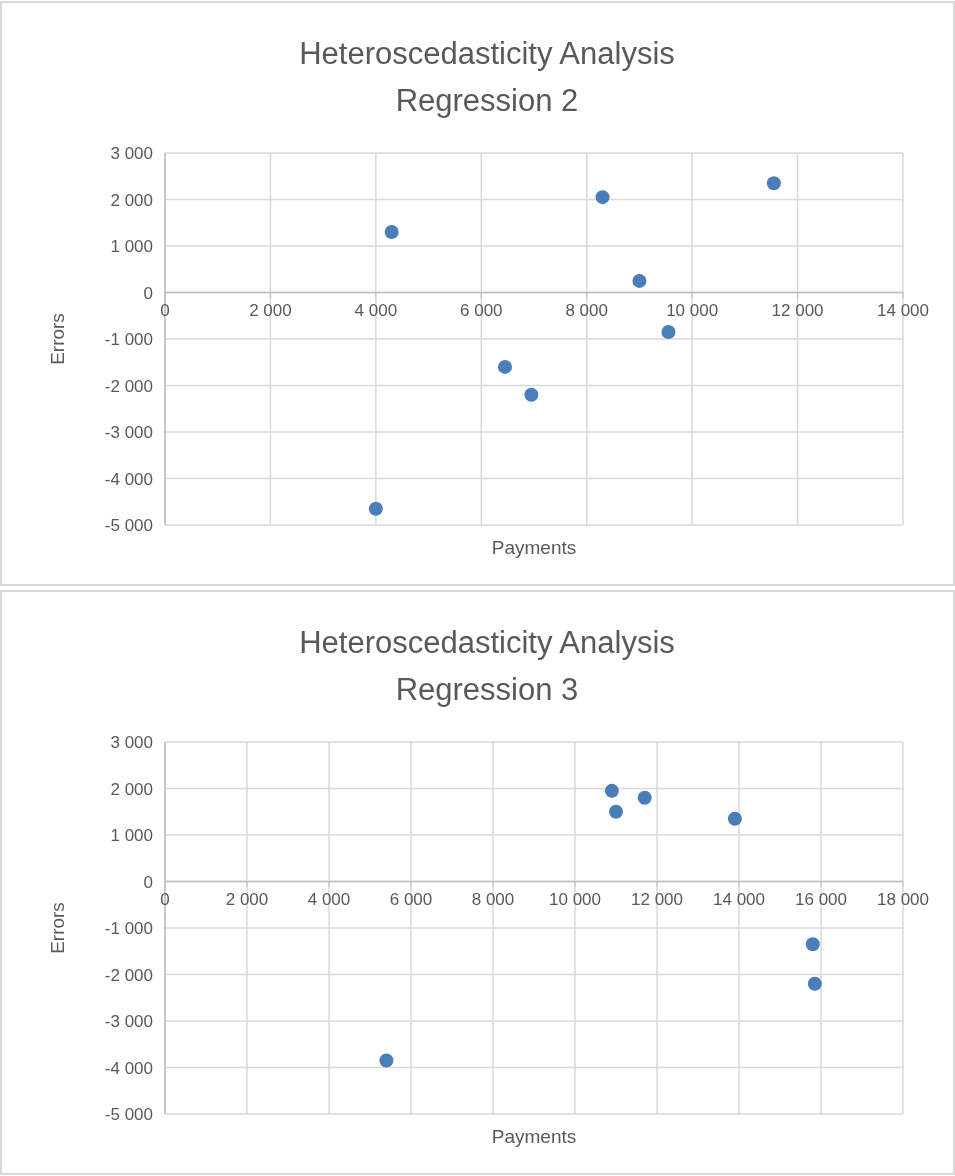  I want to click on chart-title: Heteroscedasticity Analysis Regression 3, so click(487, 666).